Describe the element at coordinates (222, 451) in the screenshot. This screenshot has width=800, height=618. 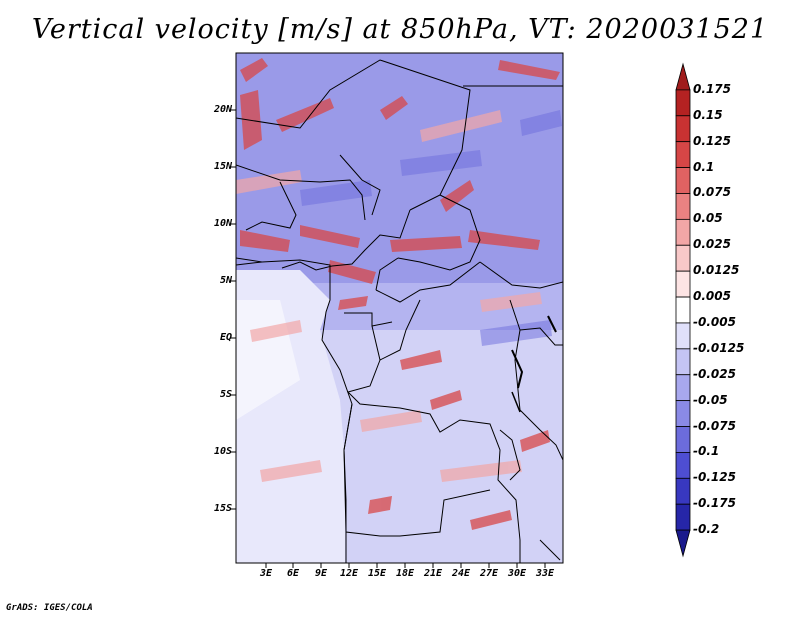
I see `lat-label-10s: 10S` at that location.